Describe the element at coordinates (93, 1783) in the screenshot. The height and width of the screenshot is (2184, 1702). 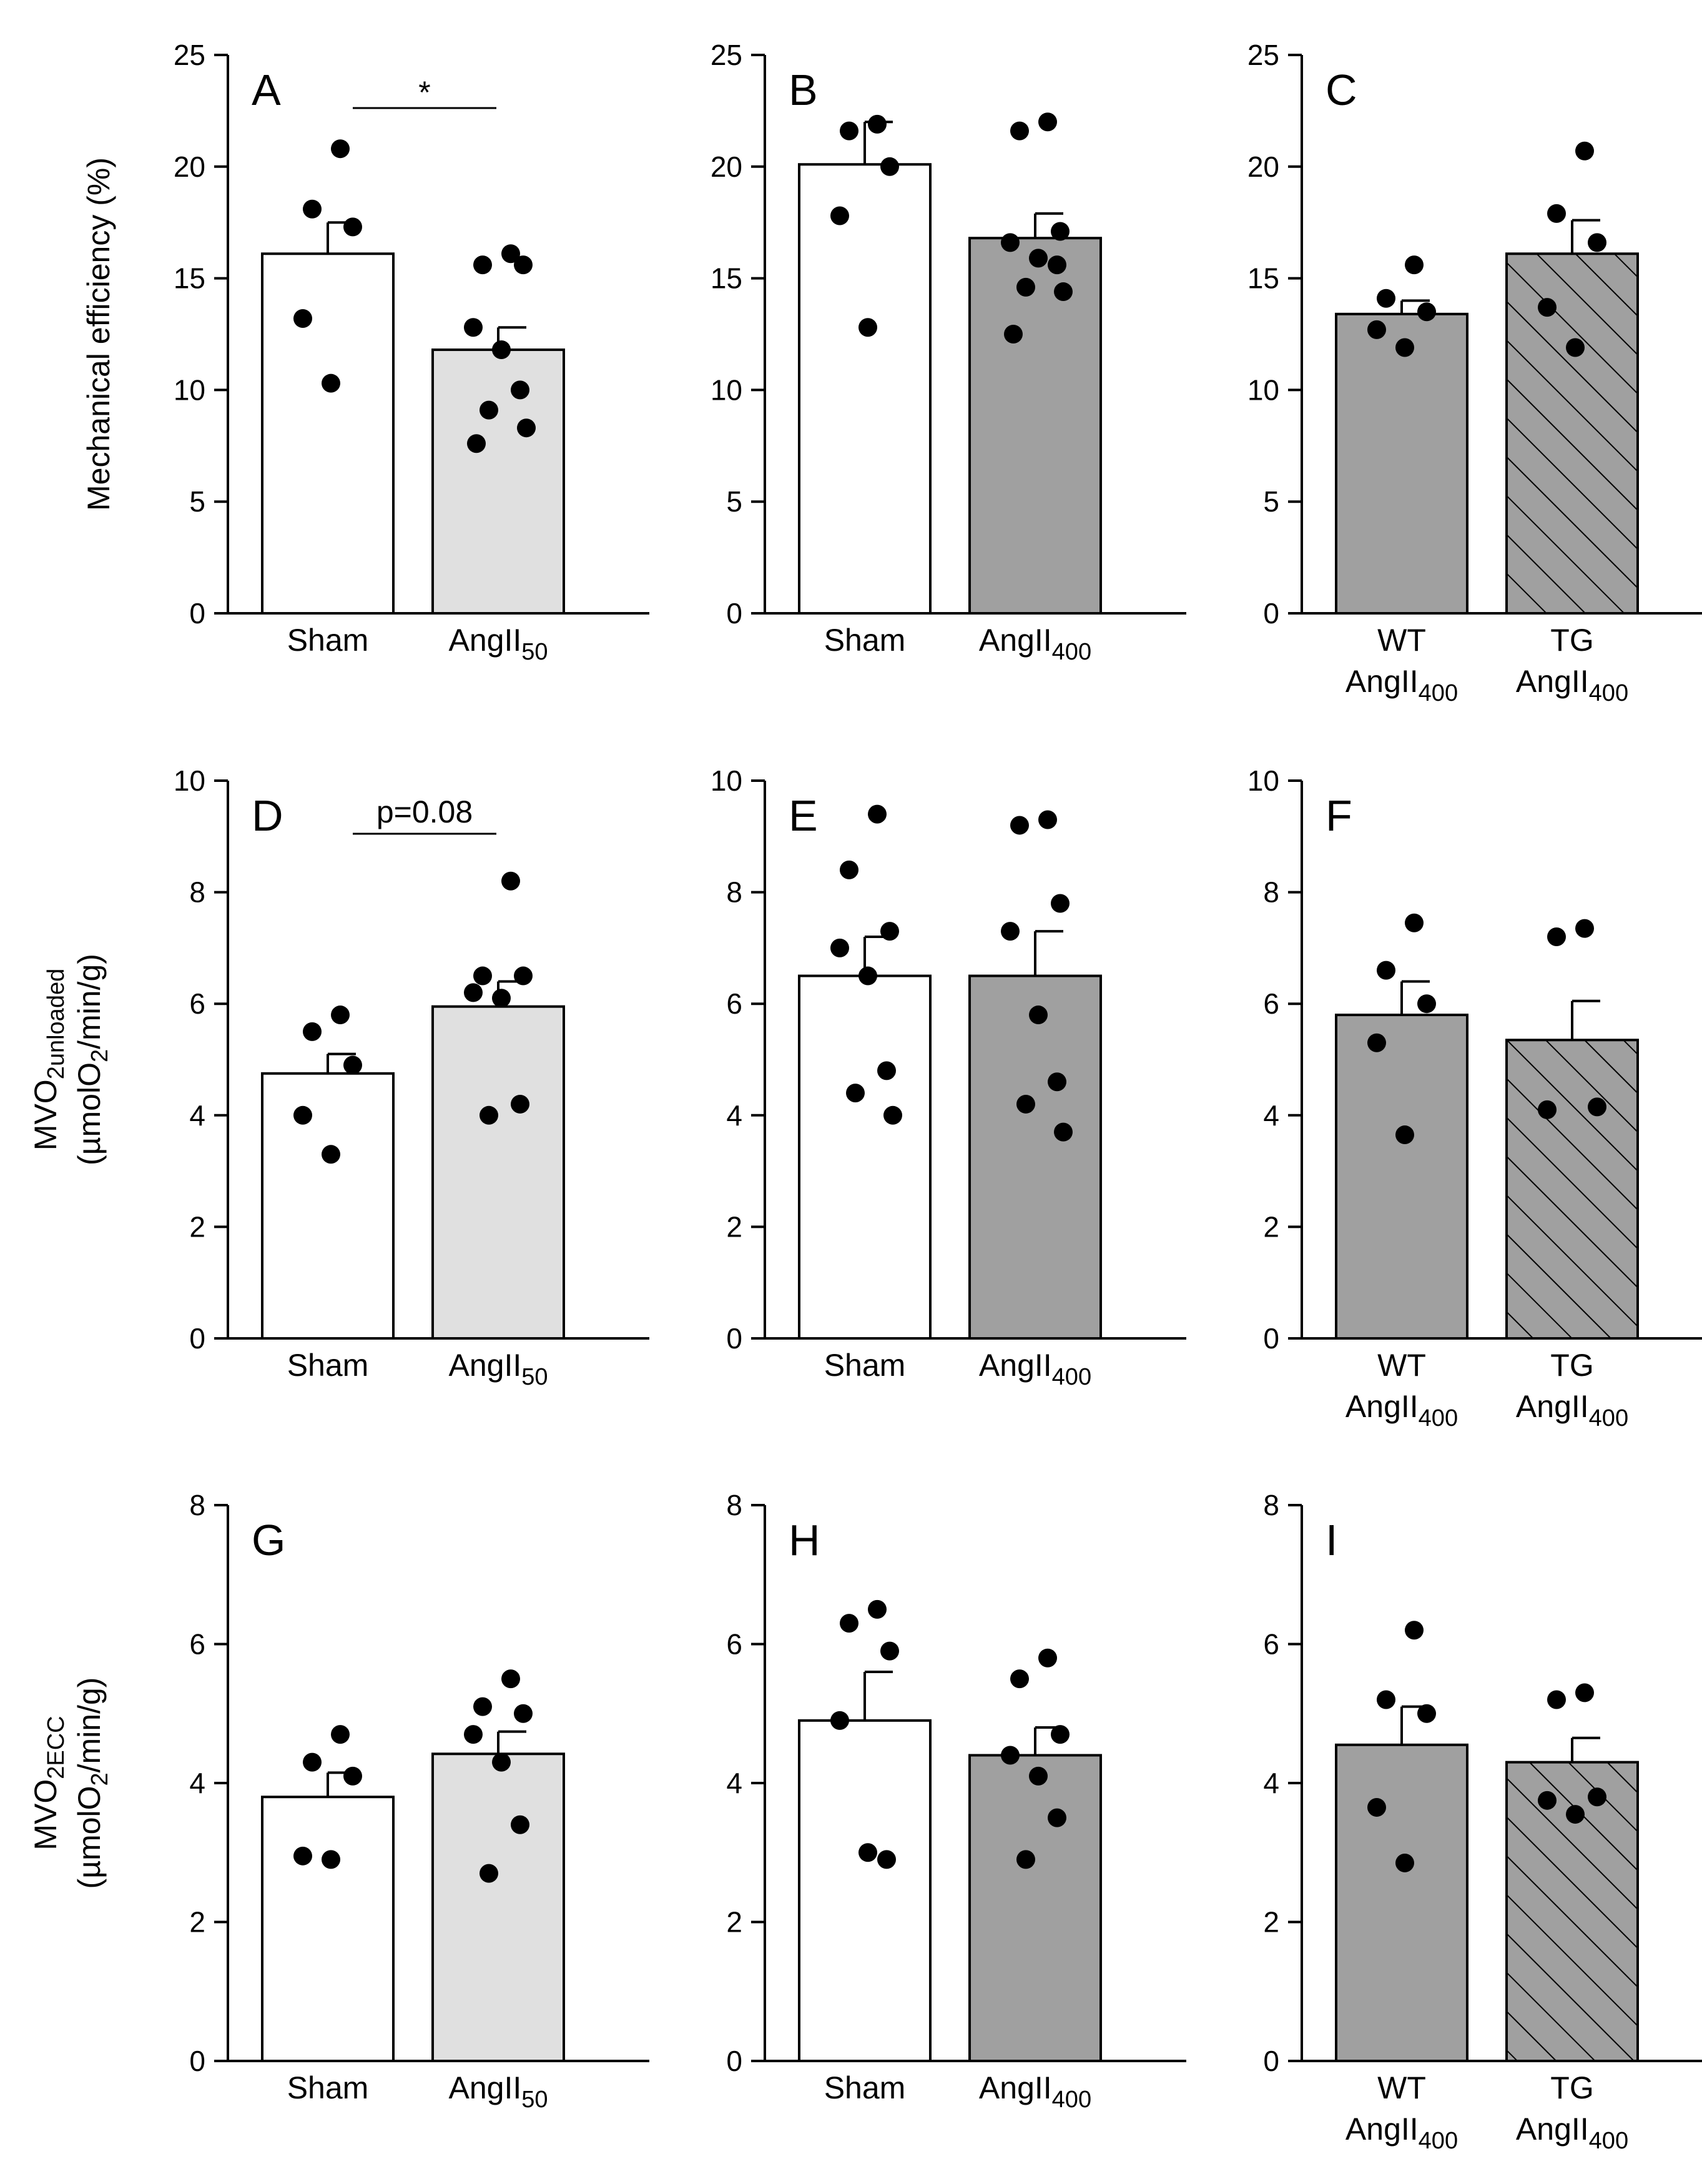
I see `y-axis-units: (µmolO2/min/g)` at that location.